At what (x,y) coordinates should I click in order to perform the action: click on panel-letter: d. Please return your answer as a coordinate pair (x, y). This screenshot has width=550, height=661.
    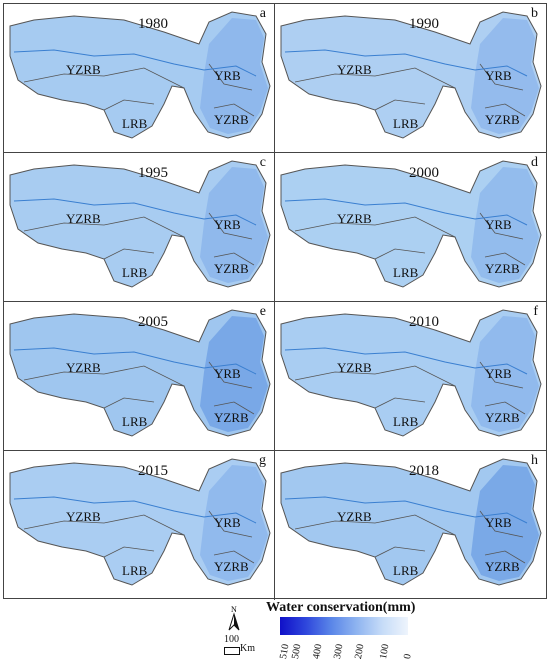
    Looking at the image, I should click on (534, 162).